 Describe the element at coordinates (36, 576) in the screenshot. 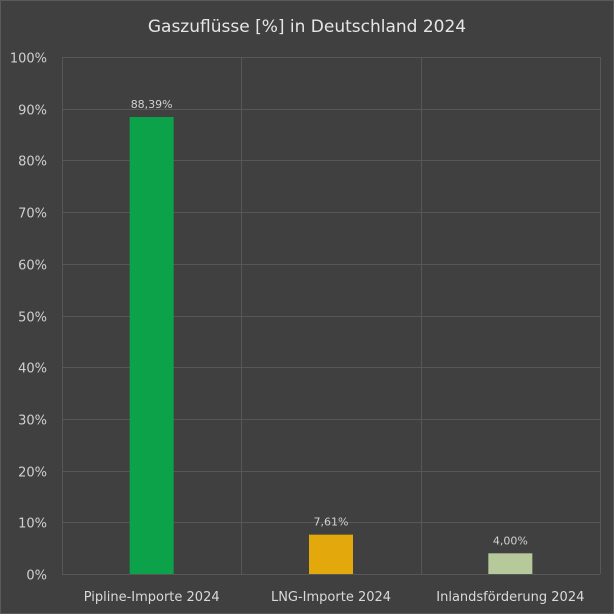

I see `y-tick-label: 0%` at that location.